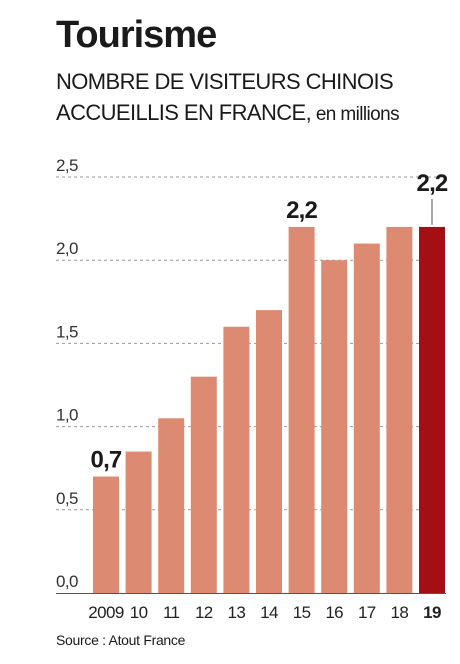 This screenshot has width=460, height=664. What do you see at coordinates (302, 612) in the screenshot?
I see `x-tick-label: 15` at bounding box center [302, 612].